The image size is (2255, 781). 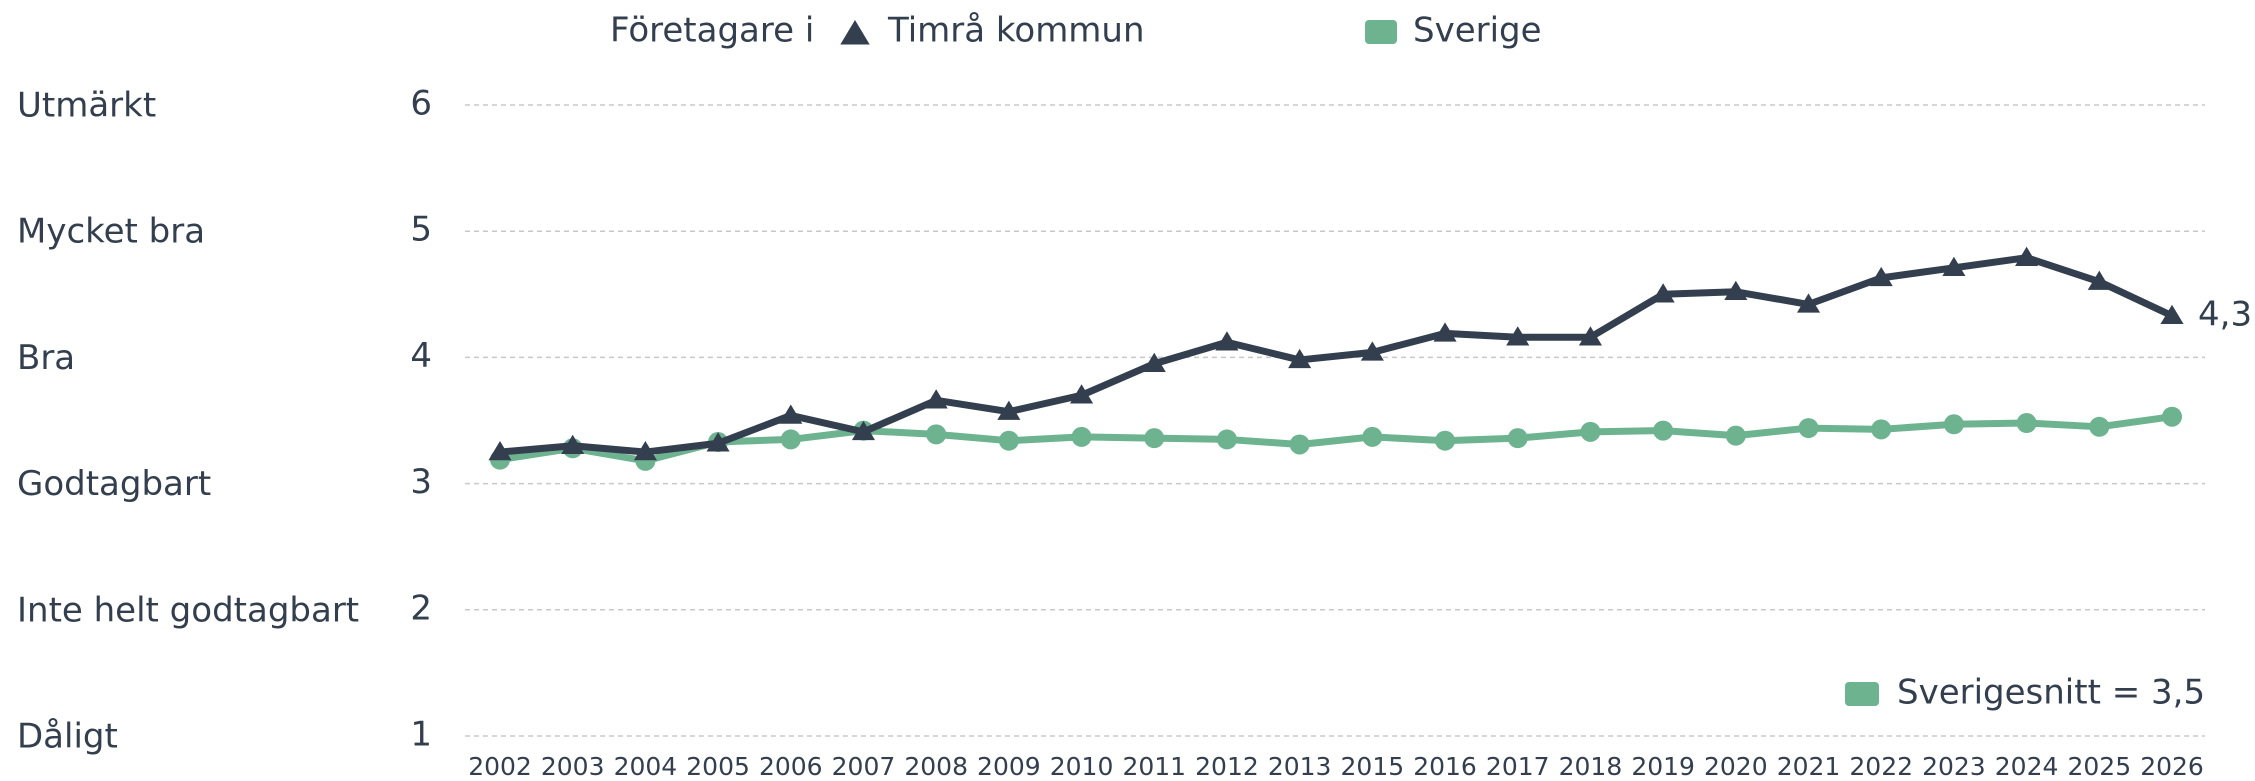 What do you see at coordinates (1809, 766) in the screenshot?
I see `x-tick-label: 2021` at bounding box center [1809, 766].